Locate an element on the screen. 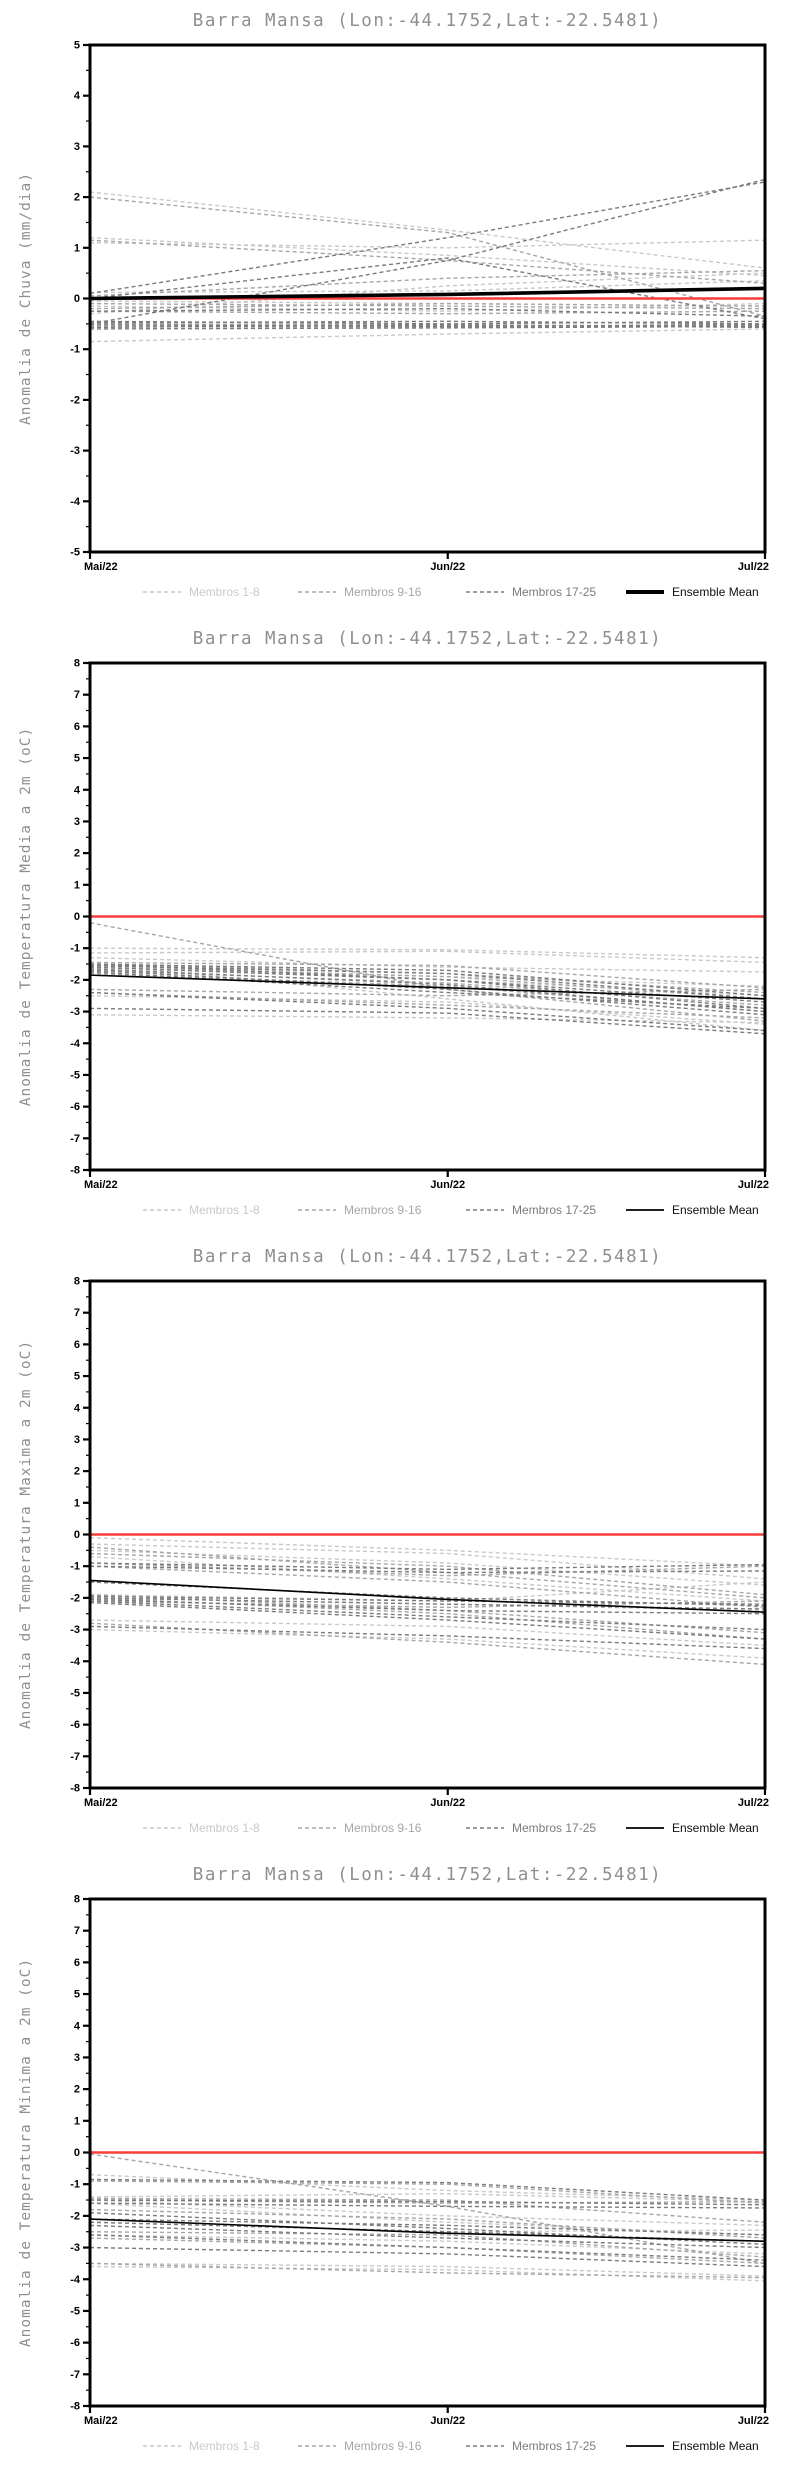  y-tick-label: -7 is located at coordinates (75, 2375).